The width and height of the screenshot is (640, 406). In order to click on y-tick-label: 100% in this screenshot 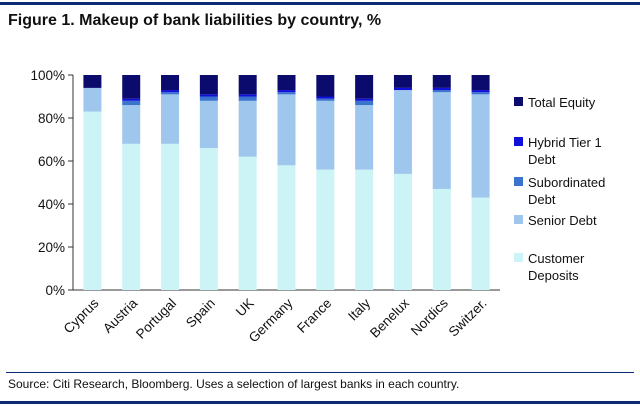, I will do `click(47, 75)`.